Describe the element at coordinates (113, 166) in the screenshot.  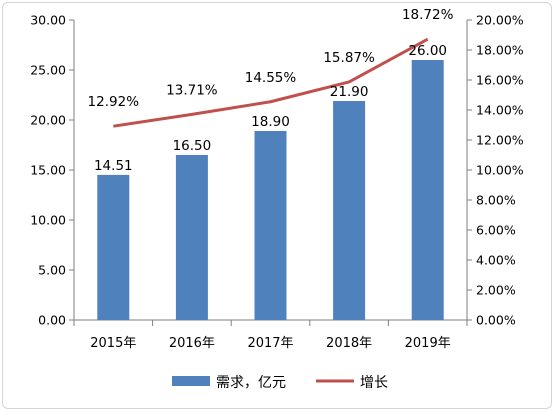
I see `bar-value-label: 14.51` at that location.